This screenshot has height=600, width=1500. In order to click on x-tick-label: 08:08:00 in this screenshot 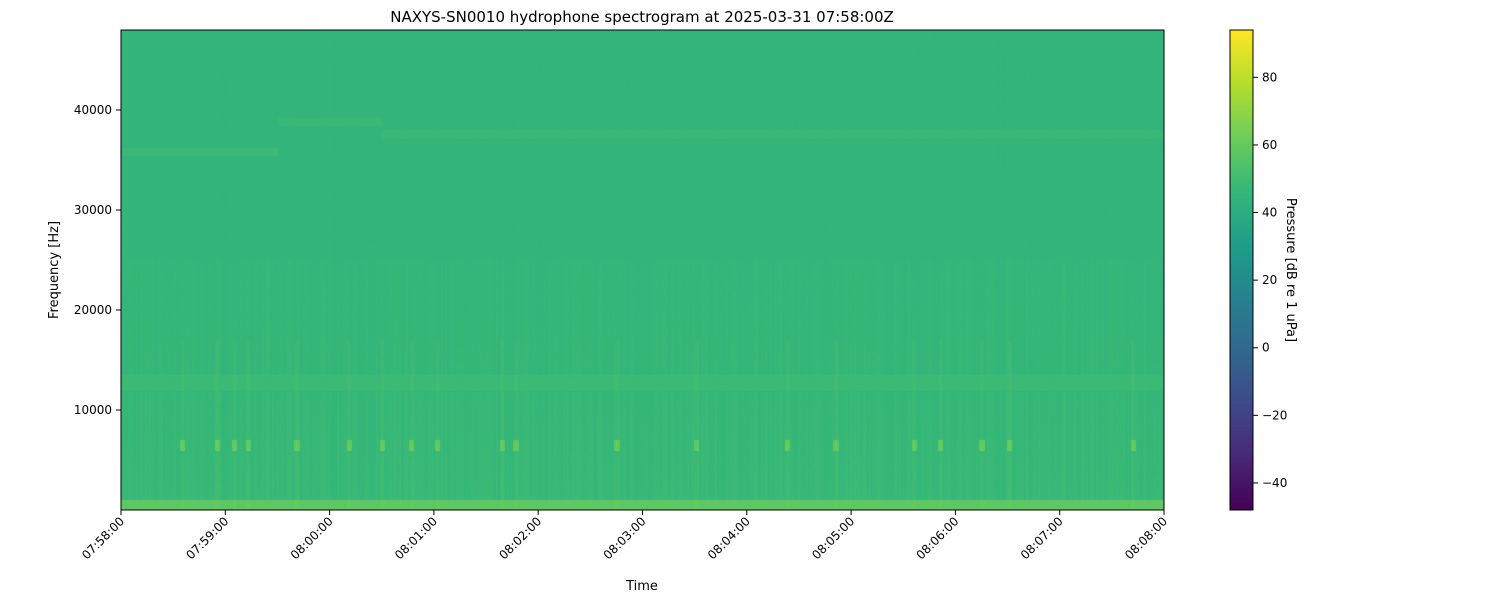, I will do `click(1146, 538)`.